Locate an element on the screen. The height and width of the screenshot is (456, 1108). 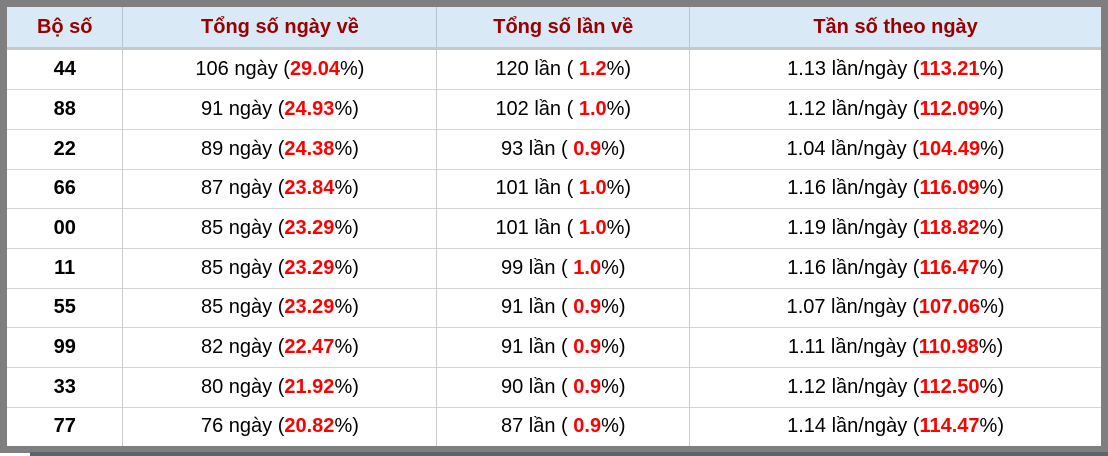
pair-number: 77 is located at coordinates (65, 426).